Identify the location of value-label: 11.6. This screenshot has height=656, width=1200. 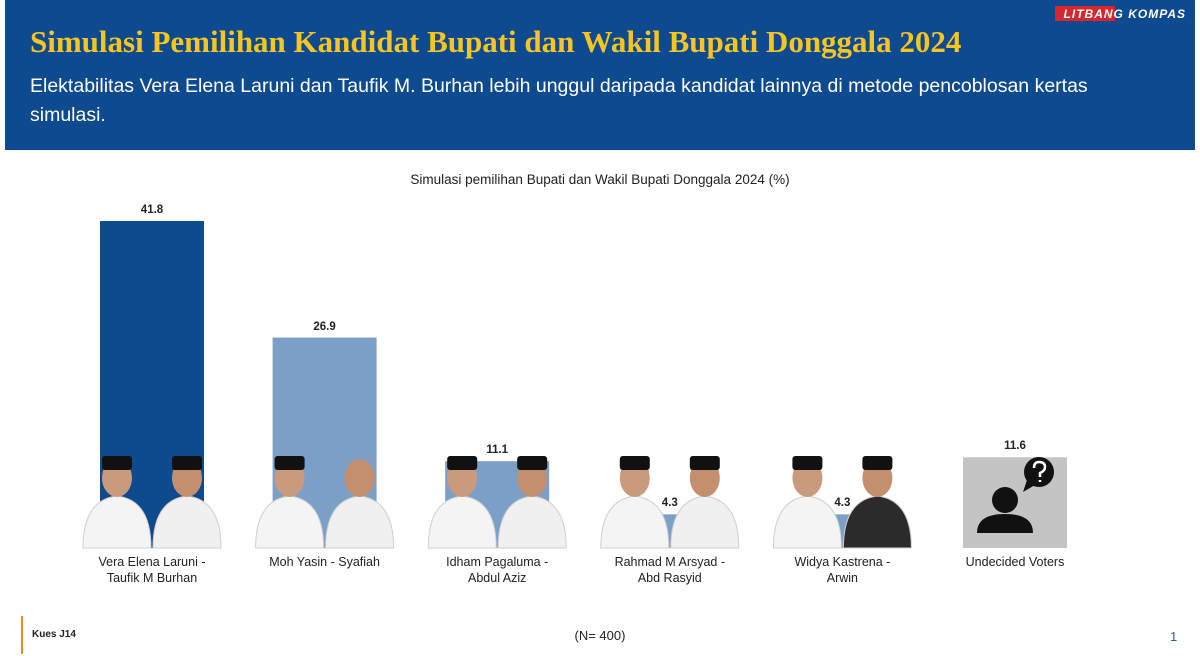
(1015, 446).